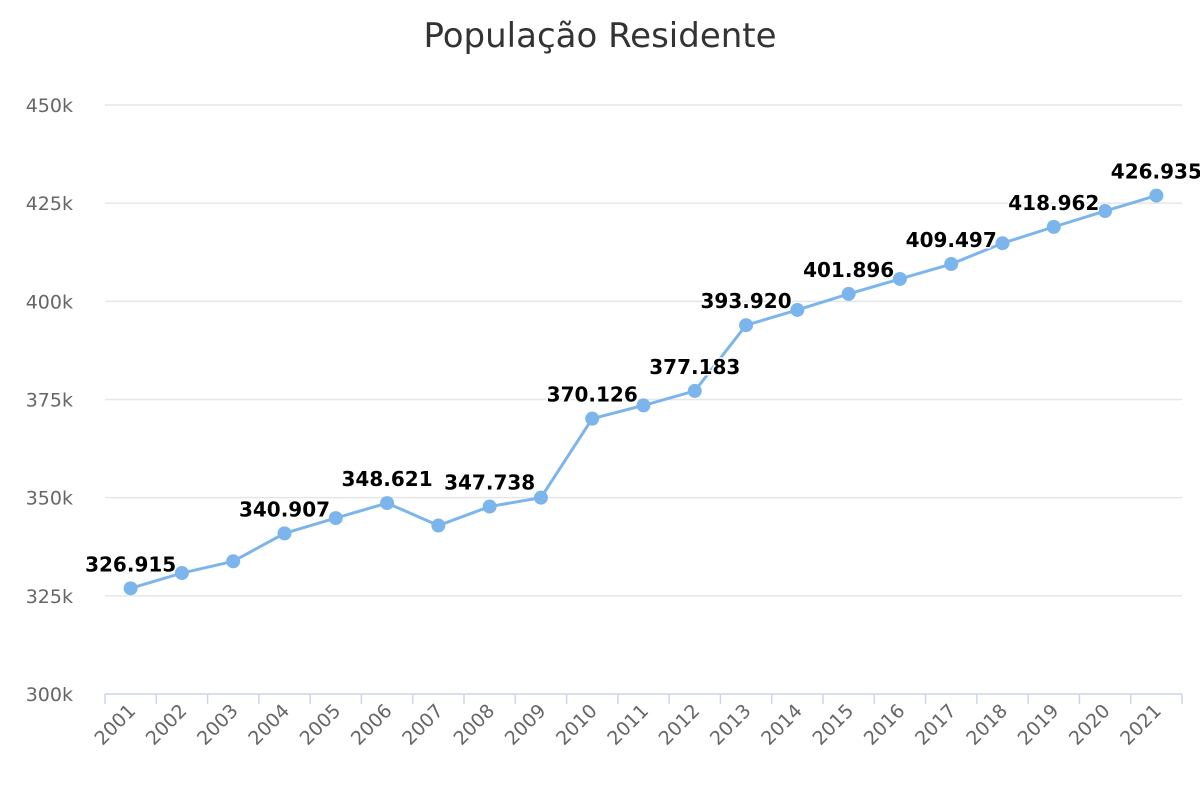  Describe the element at coordinates (599, 36) in the screenshot. I see `chart-title: População Residente` at that location.